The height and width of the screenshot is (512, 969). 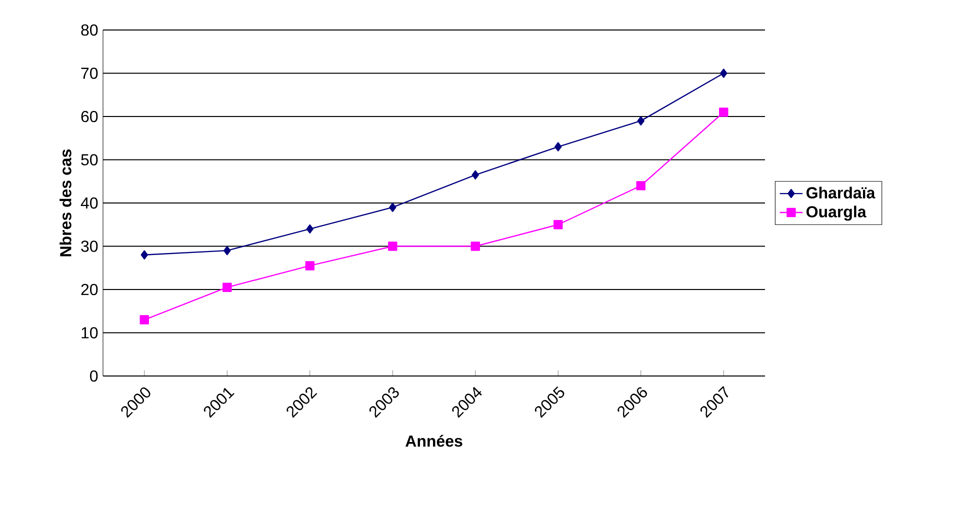 What do you see at coordinates (841, 192) in the screenshot?
I see `legend-label: Ghardaïa` at bounding box center [841, 192].